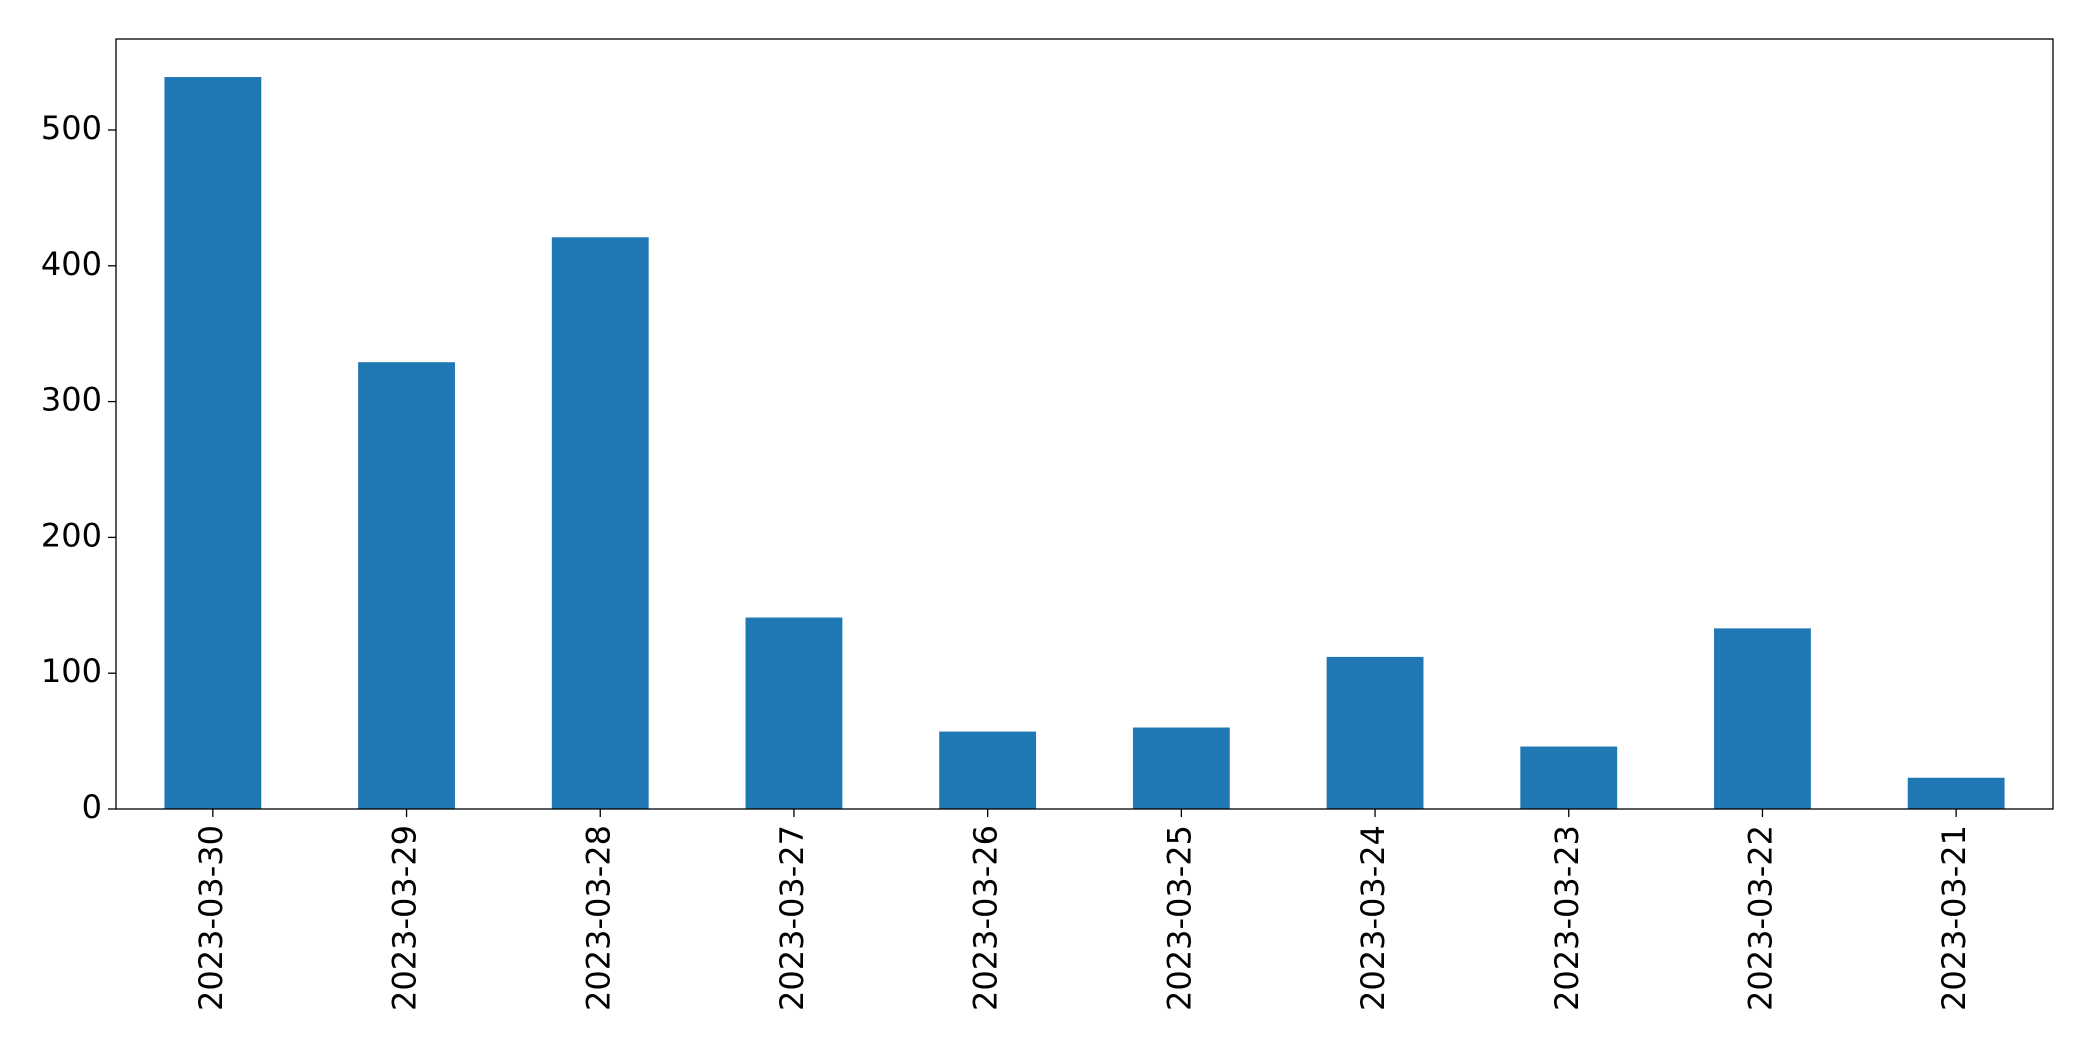 This screenshot has height=1061, width=2093. I want to click on x-tick-label: 2023-03-28, so click(598, 918).